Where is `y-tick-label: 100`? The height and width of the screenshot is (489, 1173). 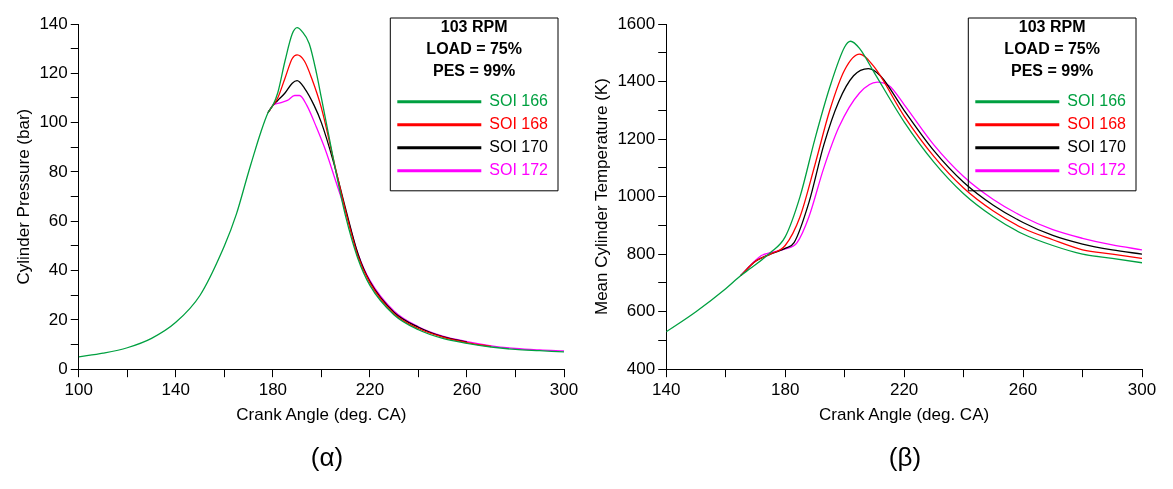 y-tick-label: 100 is located at coordinates (53, 122).